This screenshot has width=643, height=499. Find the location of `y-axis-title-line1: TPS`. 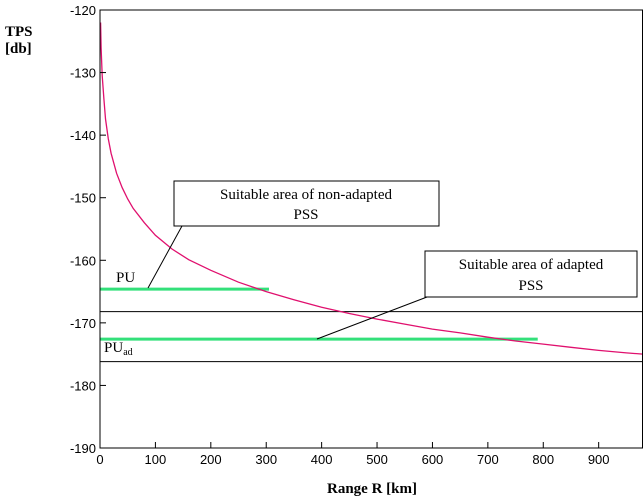

y-axis-title-line1: TPS is located at coordinates (19, 32).